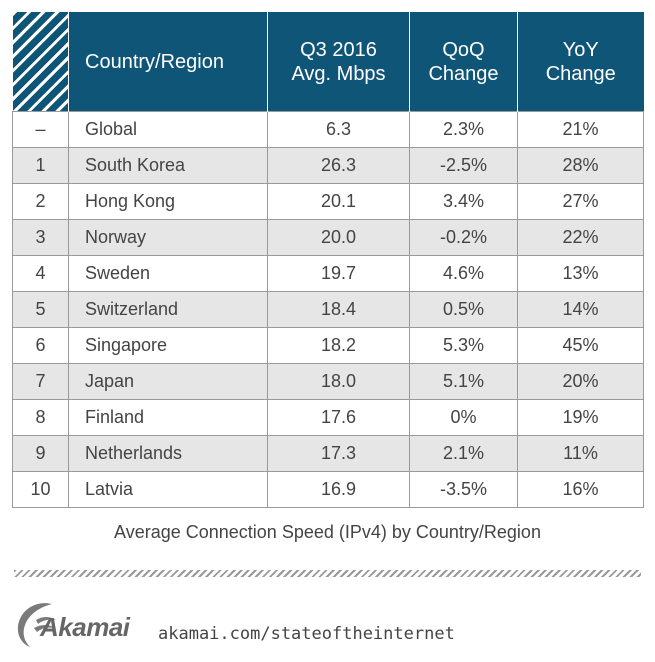 The width and height of the screenshot is (655, 662). I want to click on table-row: 10 Latvia 16.9 -3.5% 16%, so click(328, 489).